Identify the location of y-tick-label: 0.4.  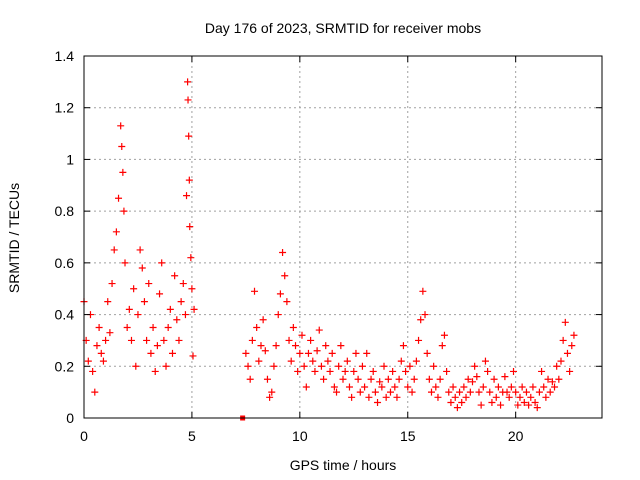
(65, 315).